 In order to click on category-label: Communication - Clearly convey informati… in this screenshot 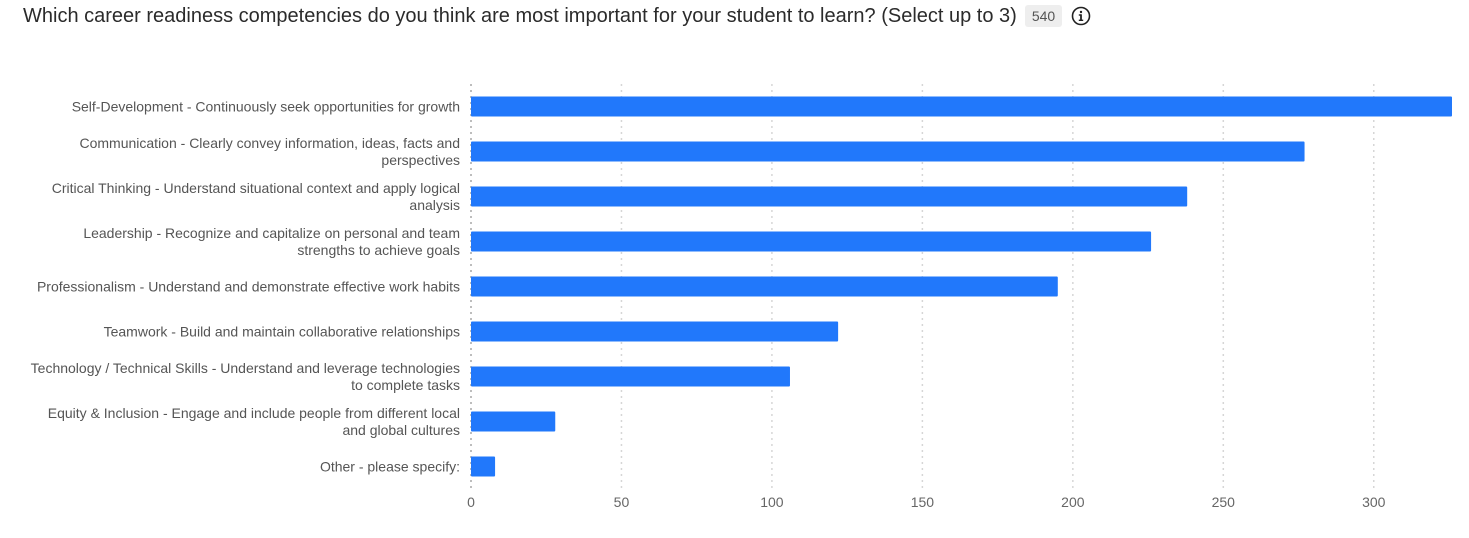, I will do `click(269, 151)`.